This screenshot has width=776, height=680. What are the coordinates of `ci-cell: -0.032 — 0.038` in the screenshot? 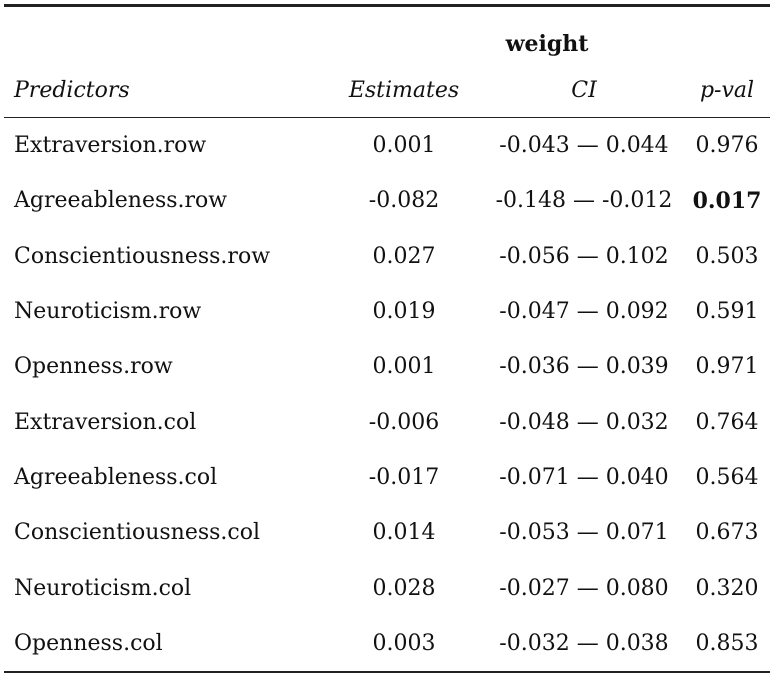 It's located at (584, 644).